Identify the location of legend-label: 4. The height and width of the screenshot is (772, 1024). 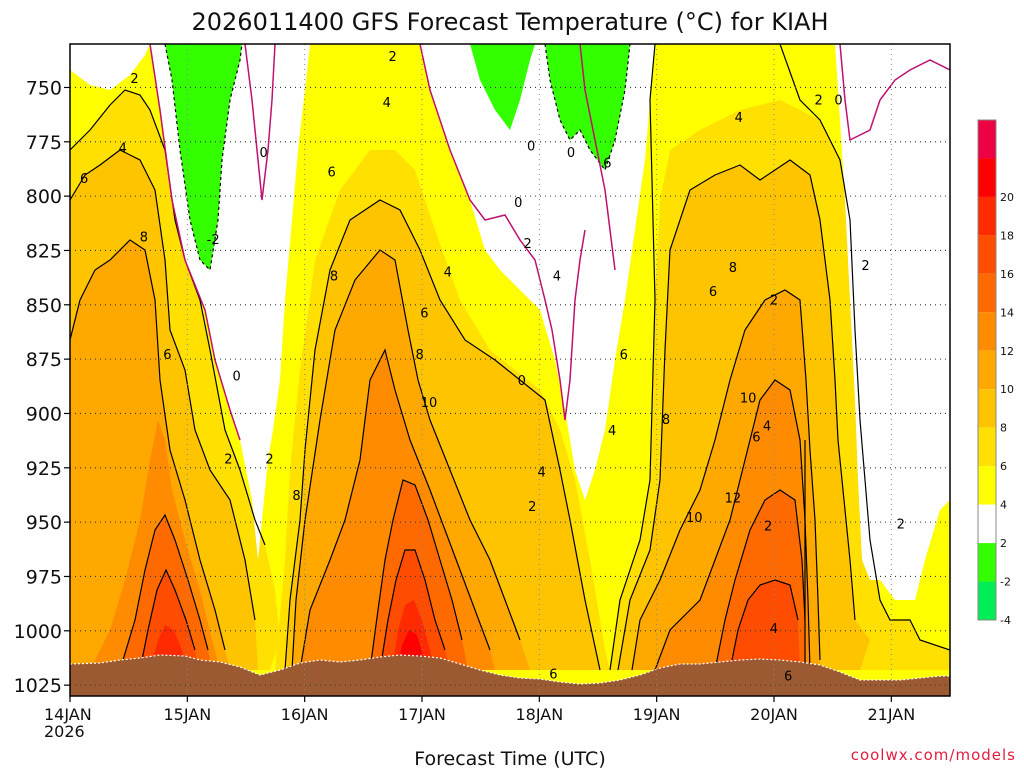
(1003, 505).